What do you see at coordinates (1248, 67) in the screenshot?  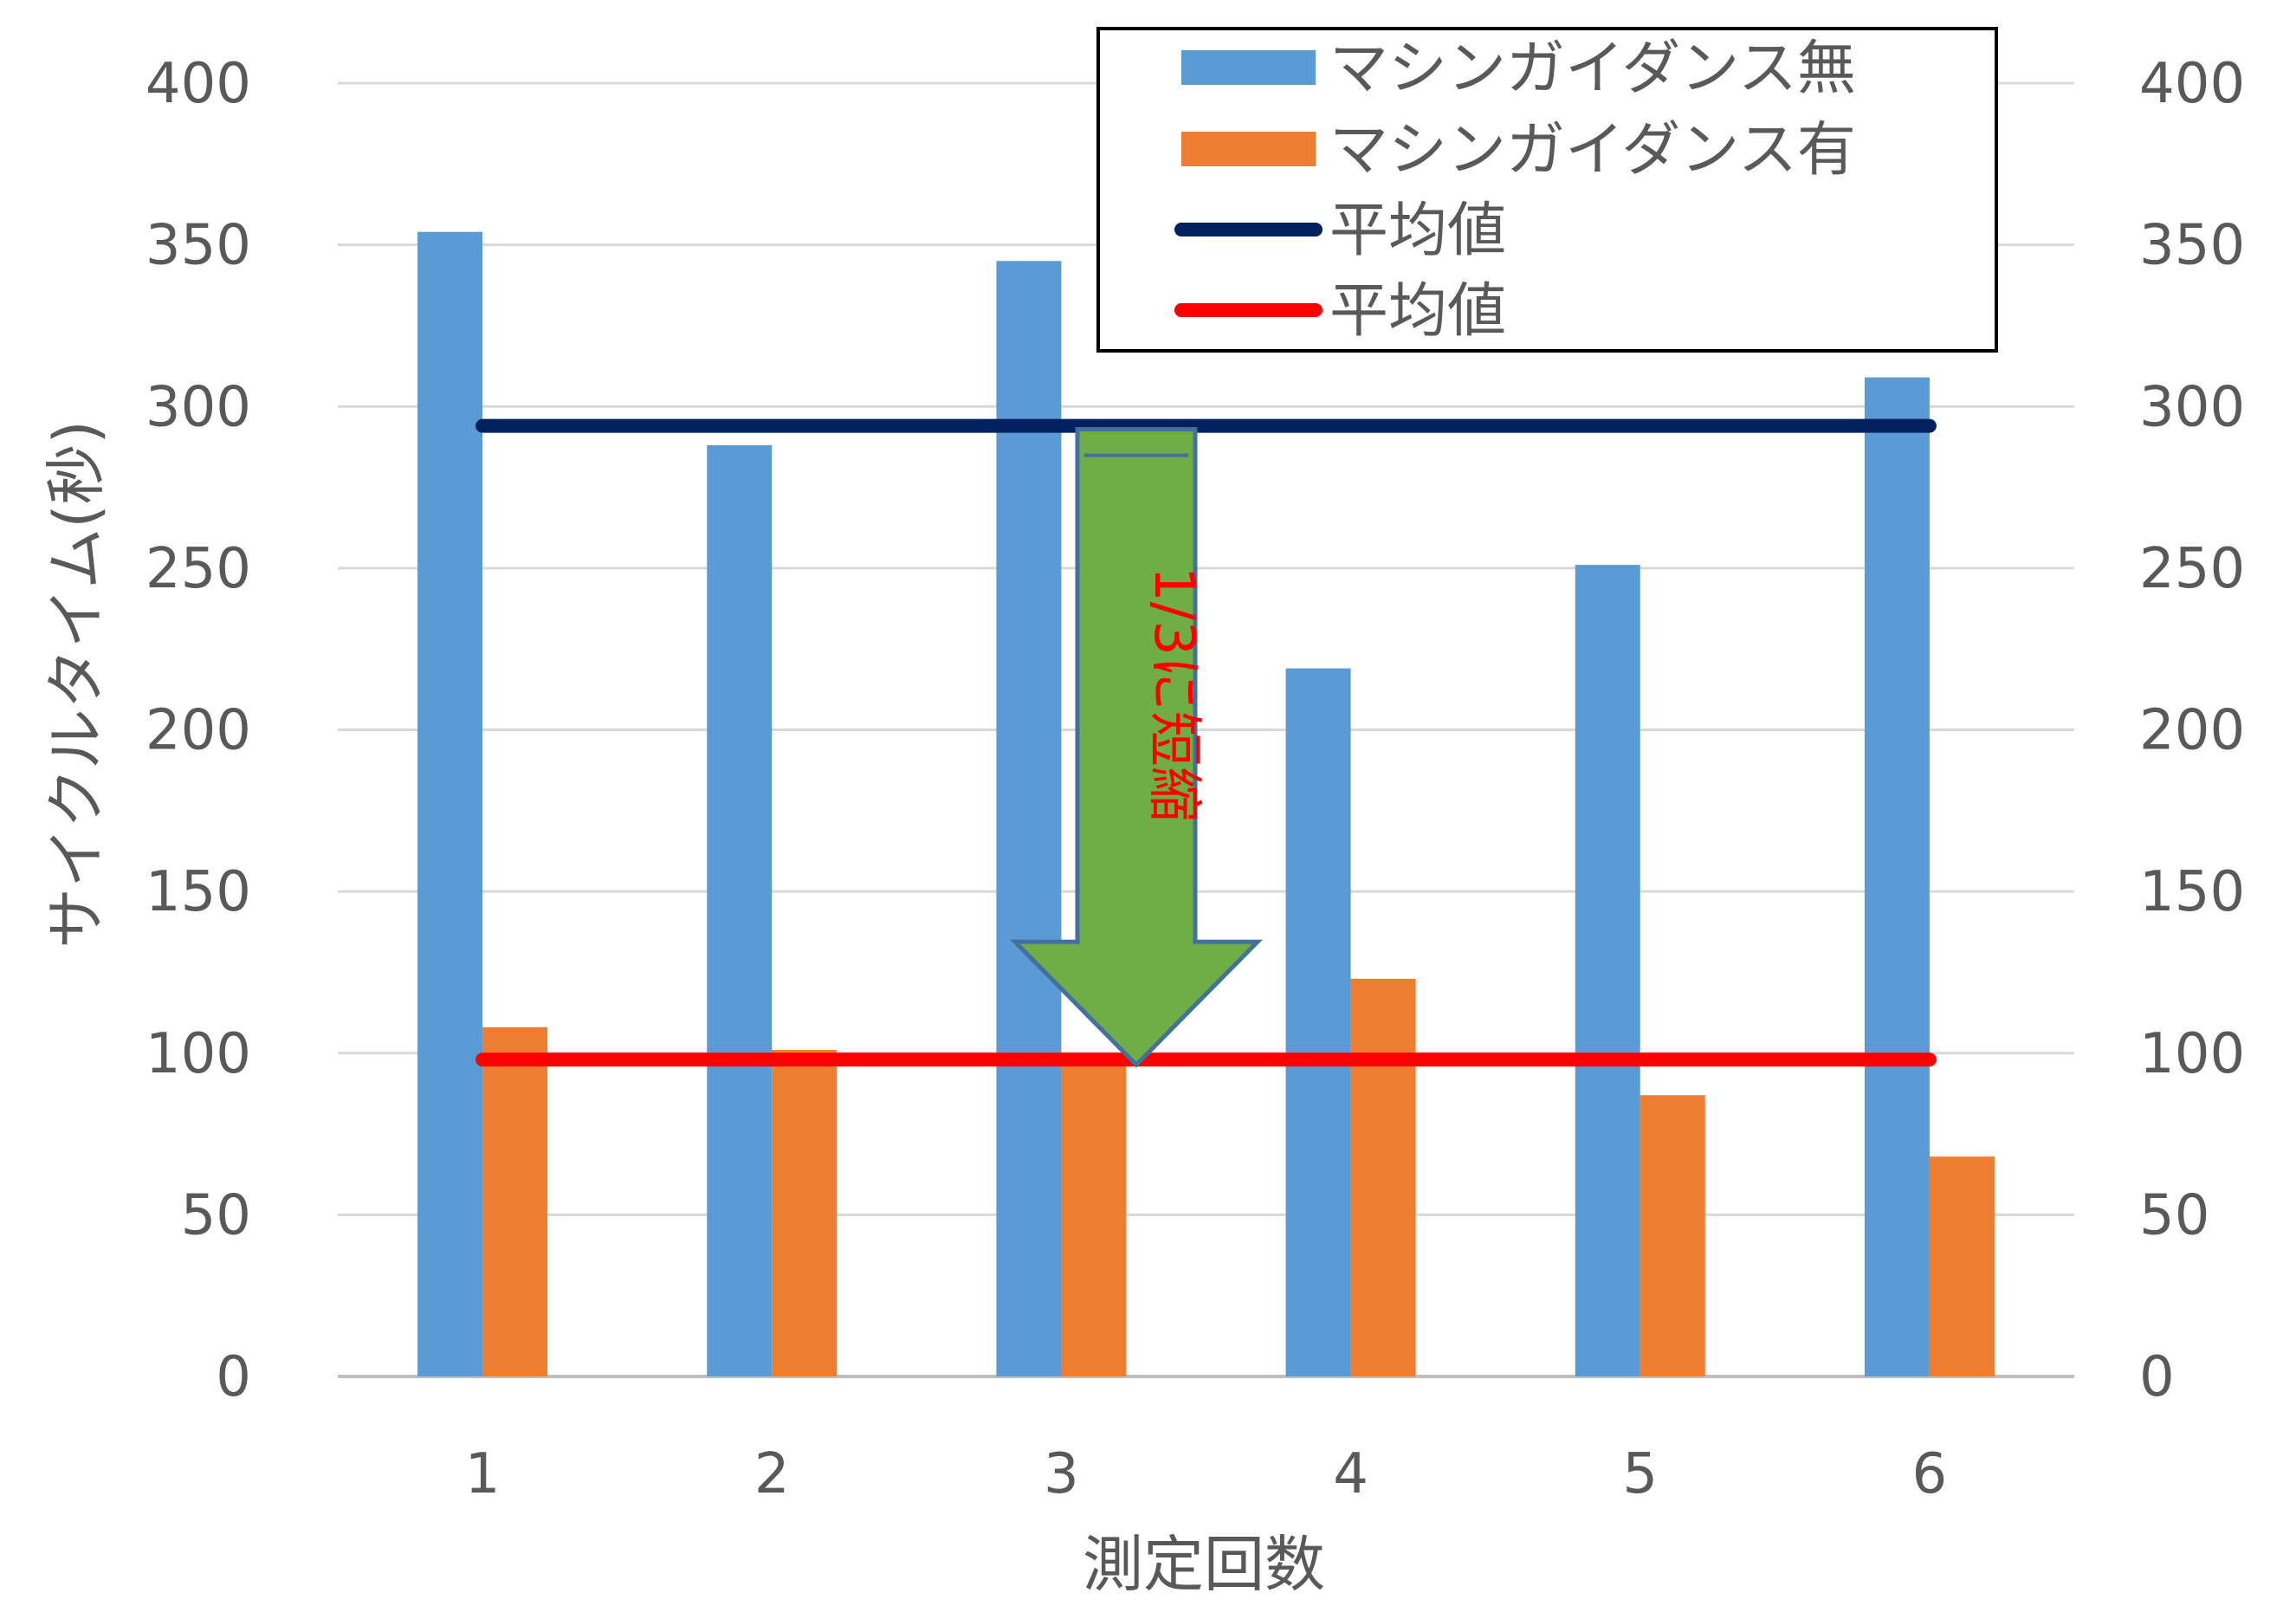 I see `legend-swatch-no-guidance` at bounding box center [1248, 67].